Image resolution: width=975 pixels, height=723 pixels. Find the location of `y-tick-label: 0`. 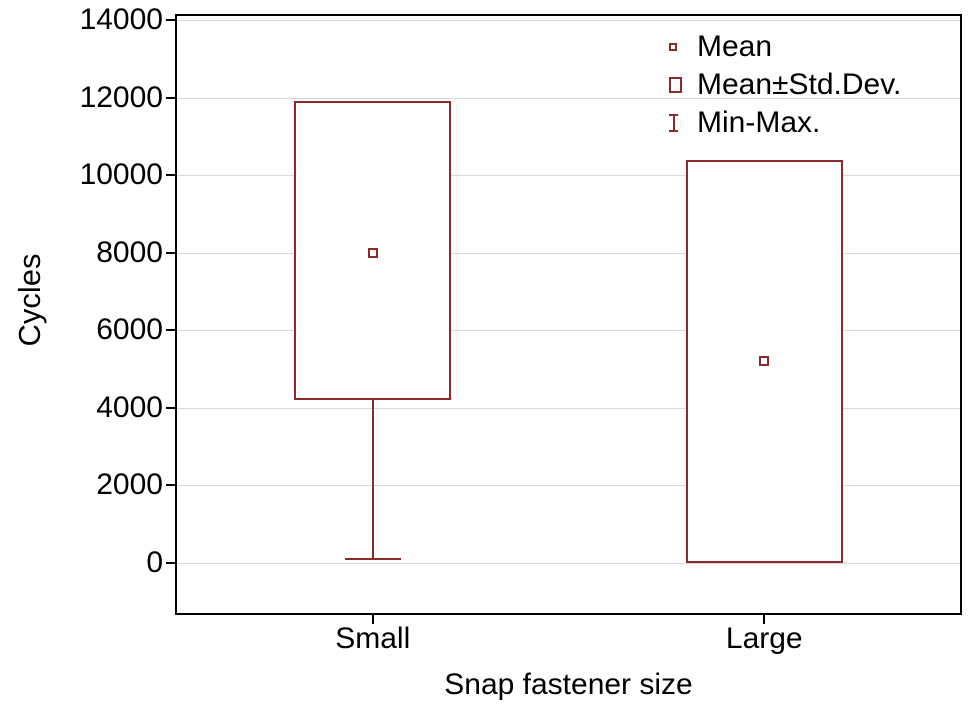

y-tick-label: 0 is located at coordinates (154, 562).